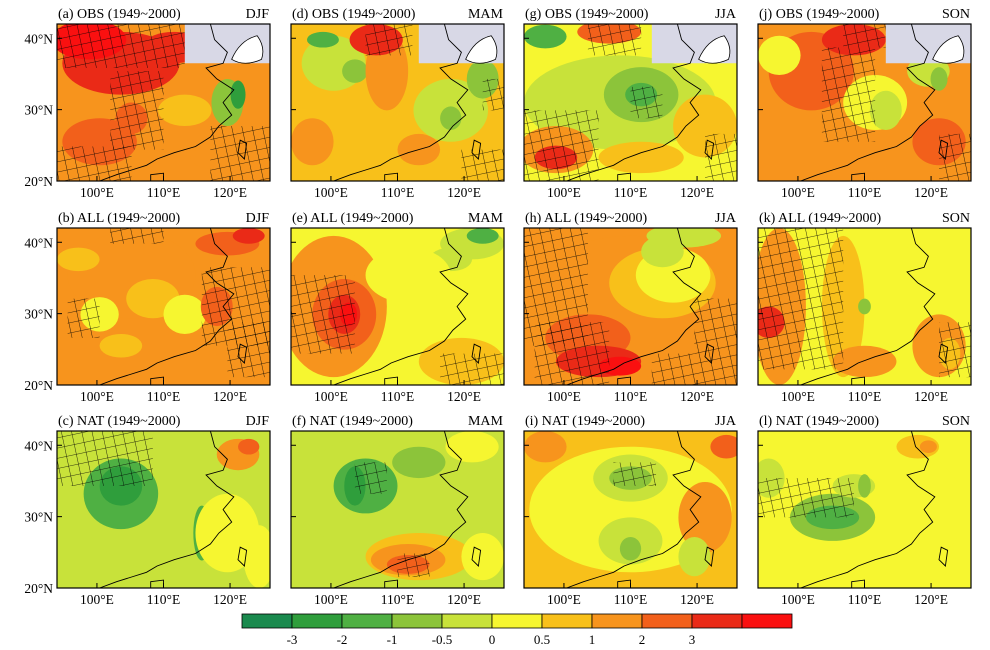  Describe the element at coordinates (864, 510) in the screenshot. I see `panel-l: (l) NAT (1949~2000) SON 100°E 110°E 120°E` at that location.